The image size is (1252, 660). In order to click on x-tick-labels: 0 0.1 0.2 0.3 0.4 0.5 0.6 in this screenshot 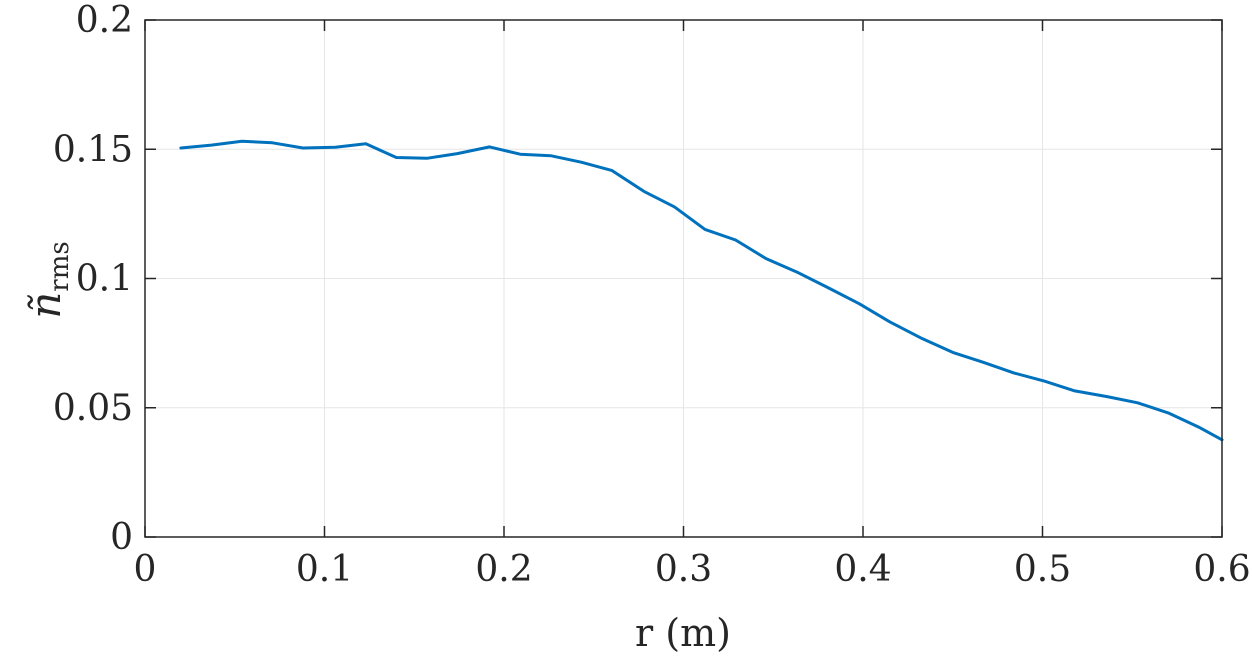, I will do `click(692, 569)`.